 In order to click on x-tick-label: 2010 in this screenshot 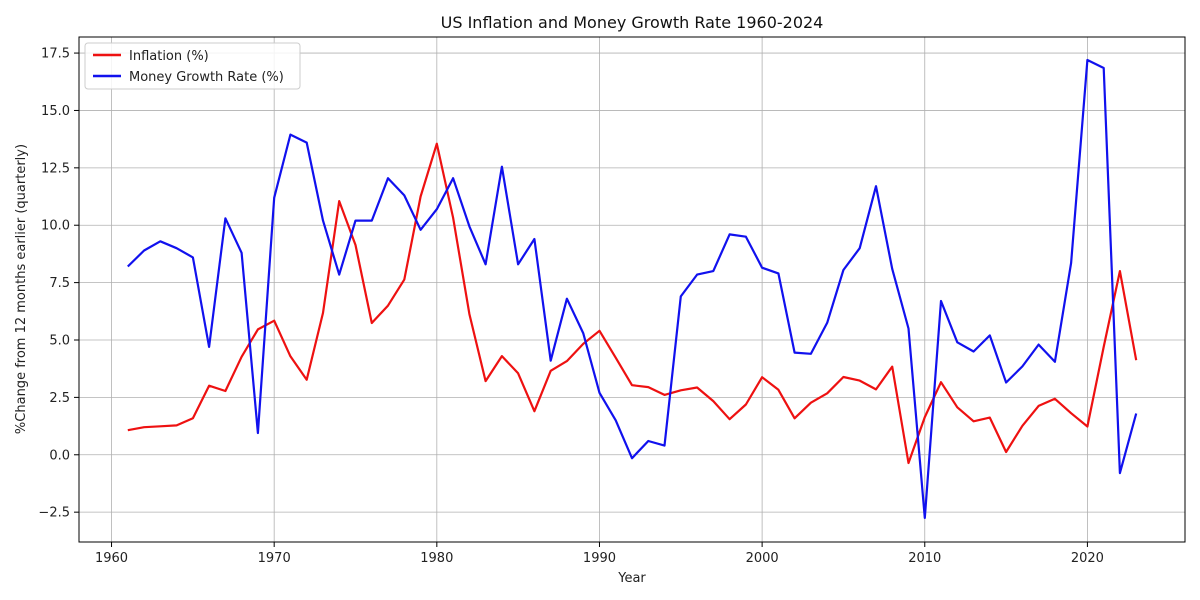, I will do `click(924, 558)`.